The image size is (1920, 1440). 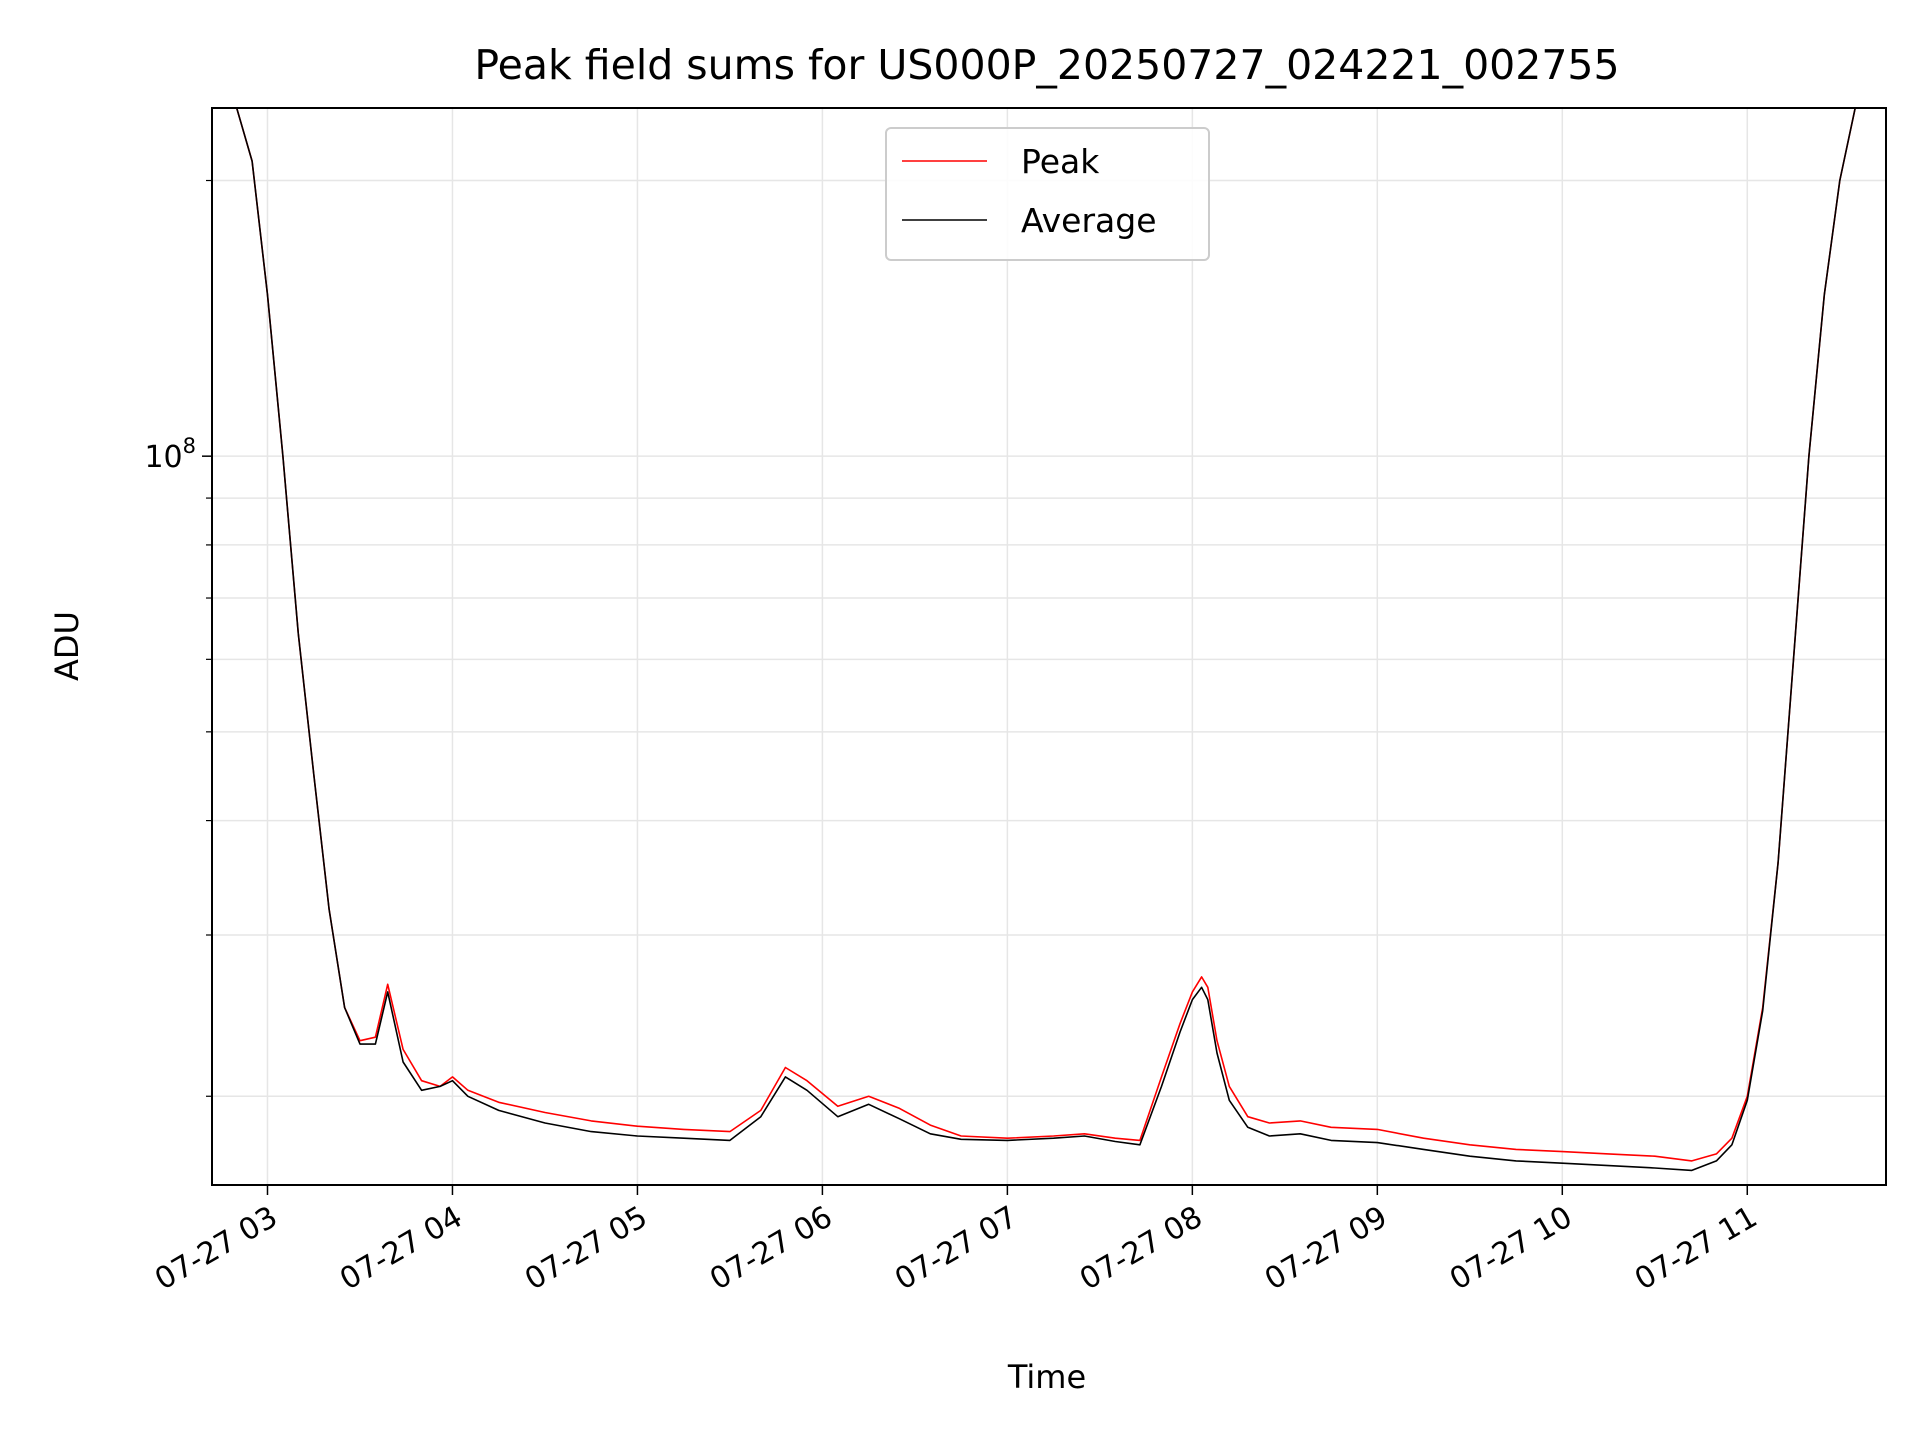 What do you see at coordinates (1046, 1377) in the screenshot?
I see `x-axis-label: Time` at bounding box center [1046, 1377].